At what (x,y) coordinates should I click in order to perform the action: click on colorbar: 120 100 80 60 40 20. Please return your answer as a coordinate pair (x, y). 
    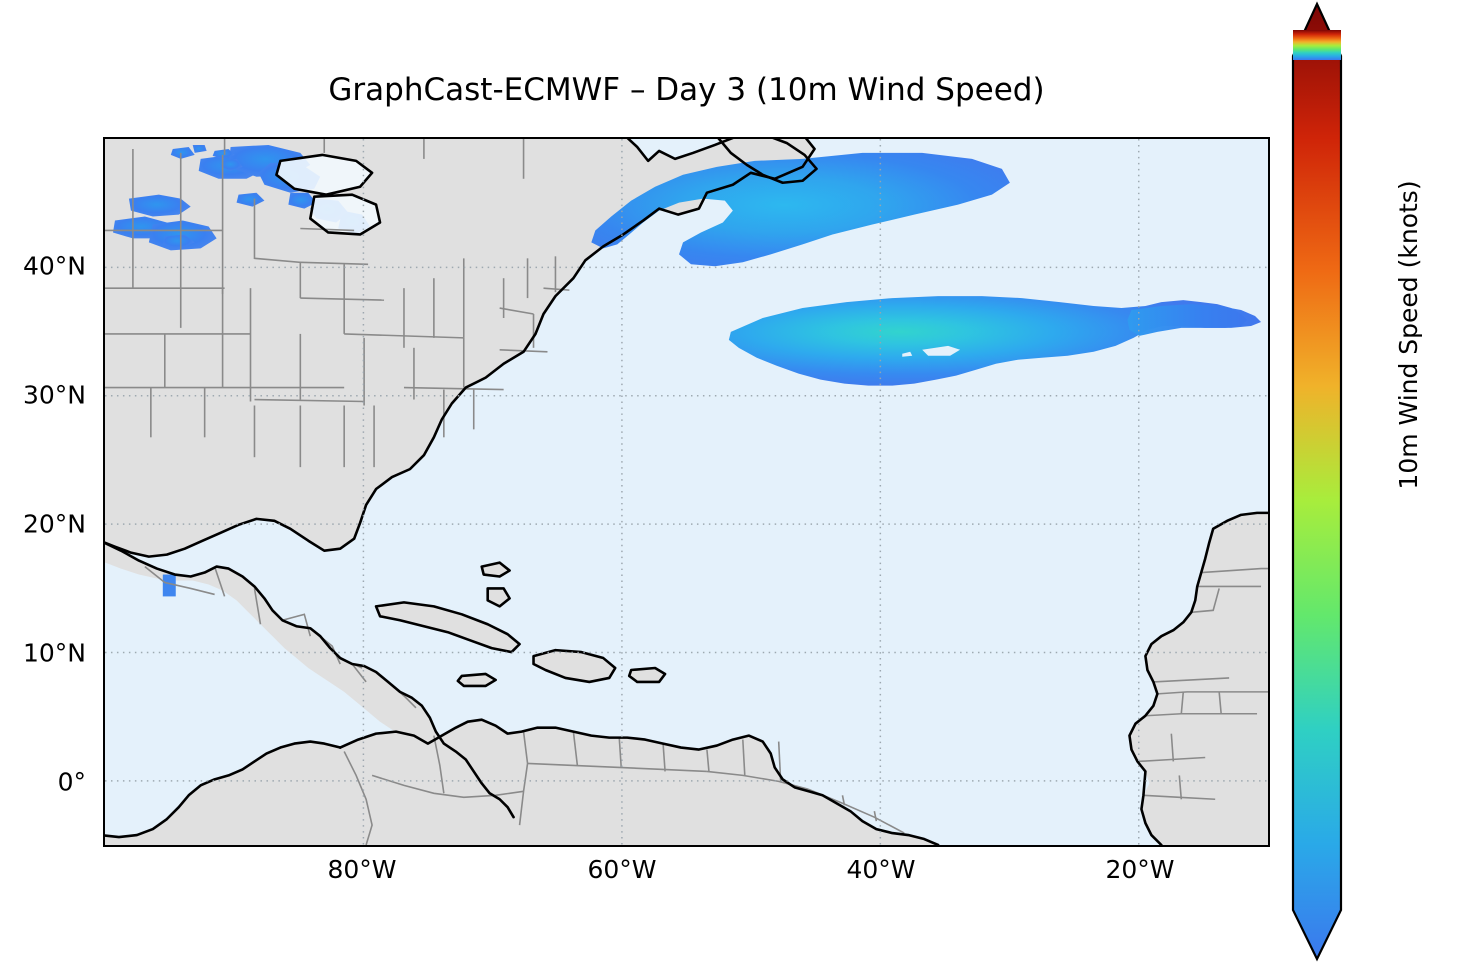
    Looking at the image, I should click on (1317, 481).